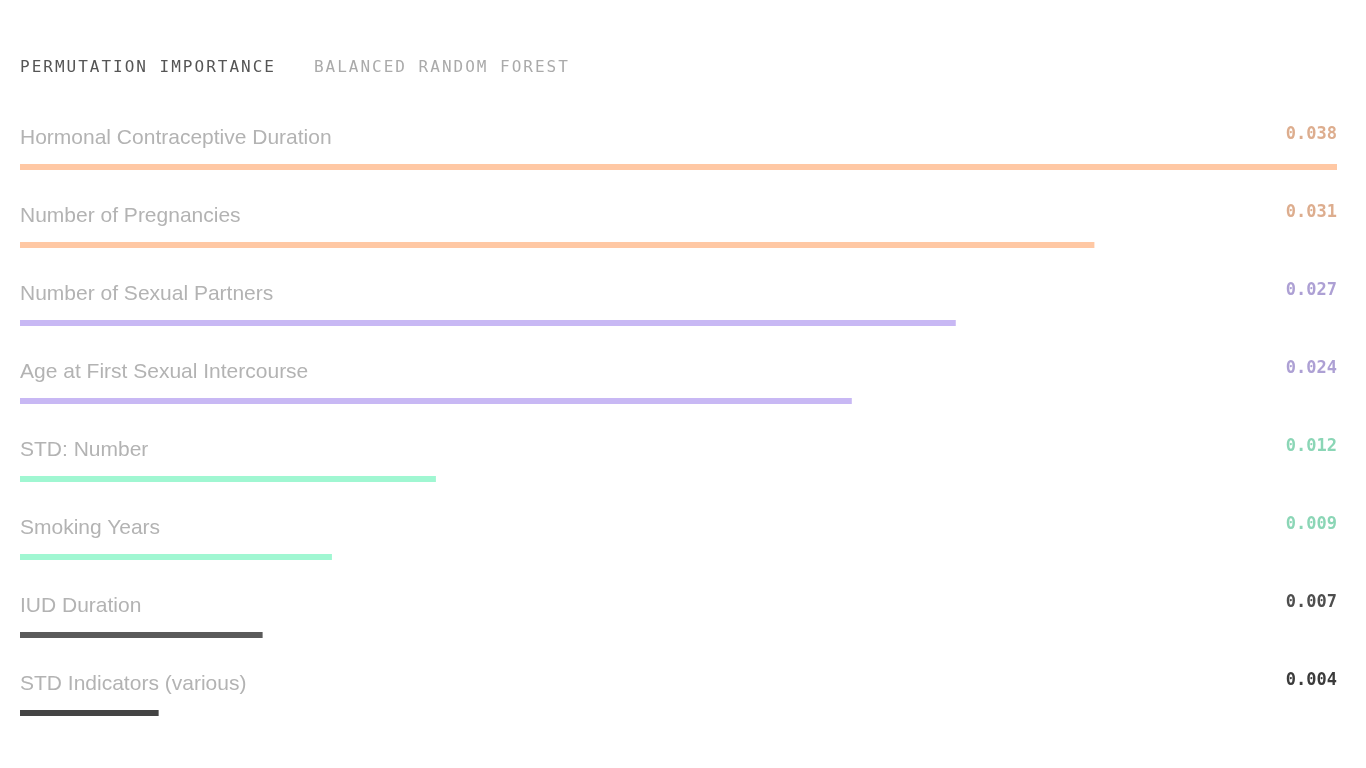 The image size is (1366, 768). What do you see at coordinates (176, 136) in the screenshot?
I see `y-tick-label: Hormonal Contraceptive Duration` at bounding box center [176, 136].